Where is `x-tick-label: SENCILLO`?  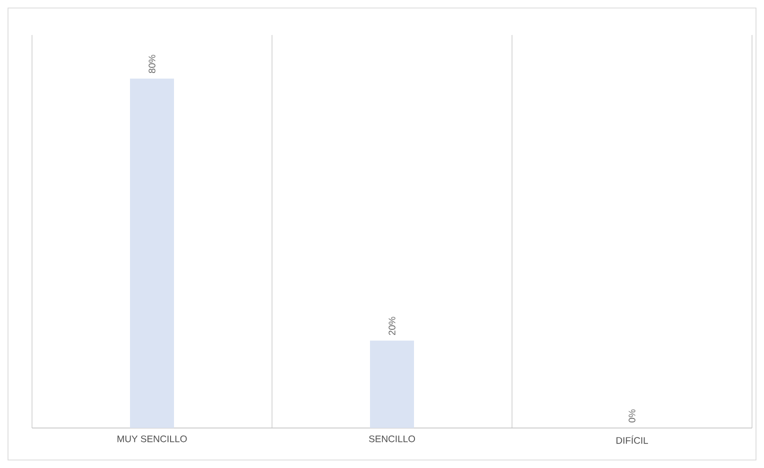 x-tick-label: SENCILLO is located at coordinates (392, 439).